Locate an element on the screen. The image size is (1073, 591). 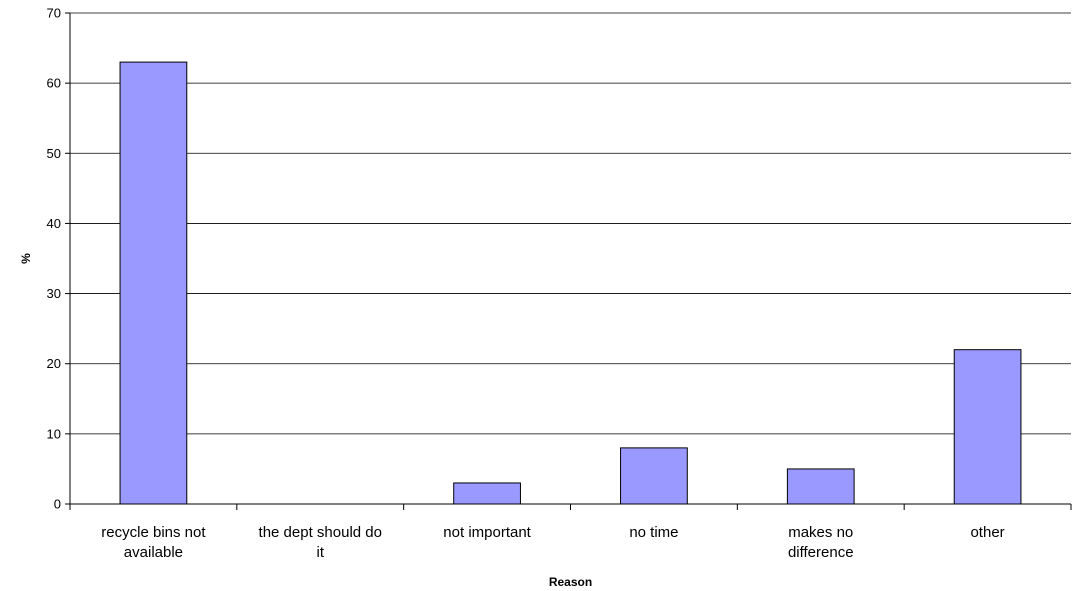
x-axis-title: Reason is located at coordinates (570, 582).